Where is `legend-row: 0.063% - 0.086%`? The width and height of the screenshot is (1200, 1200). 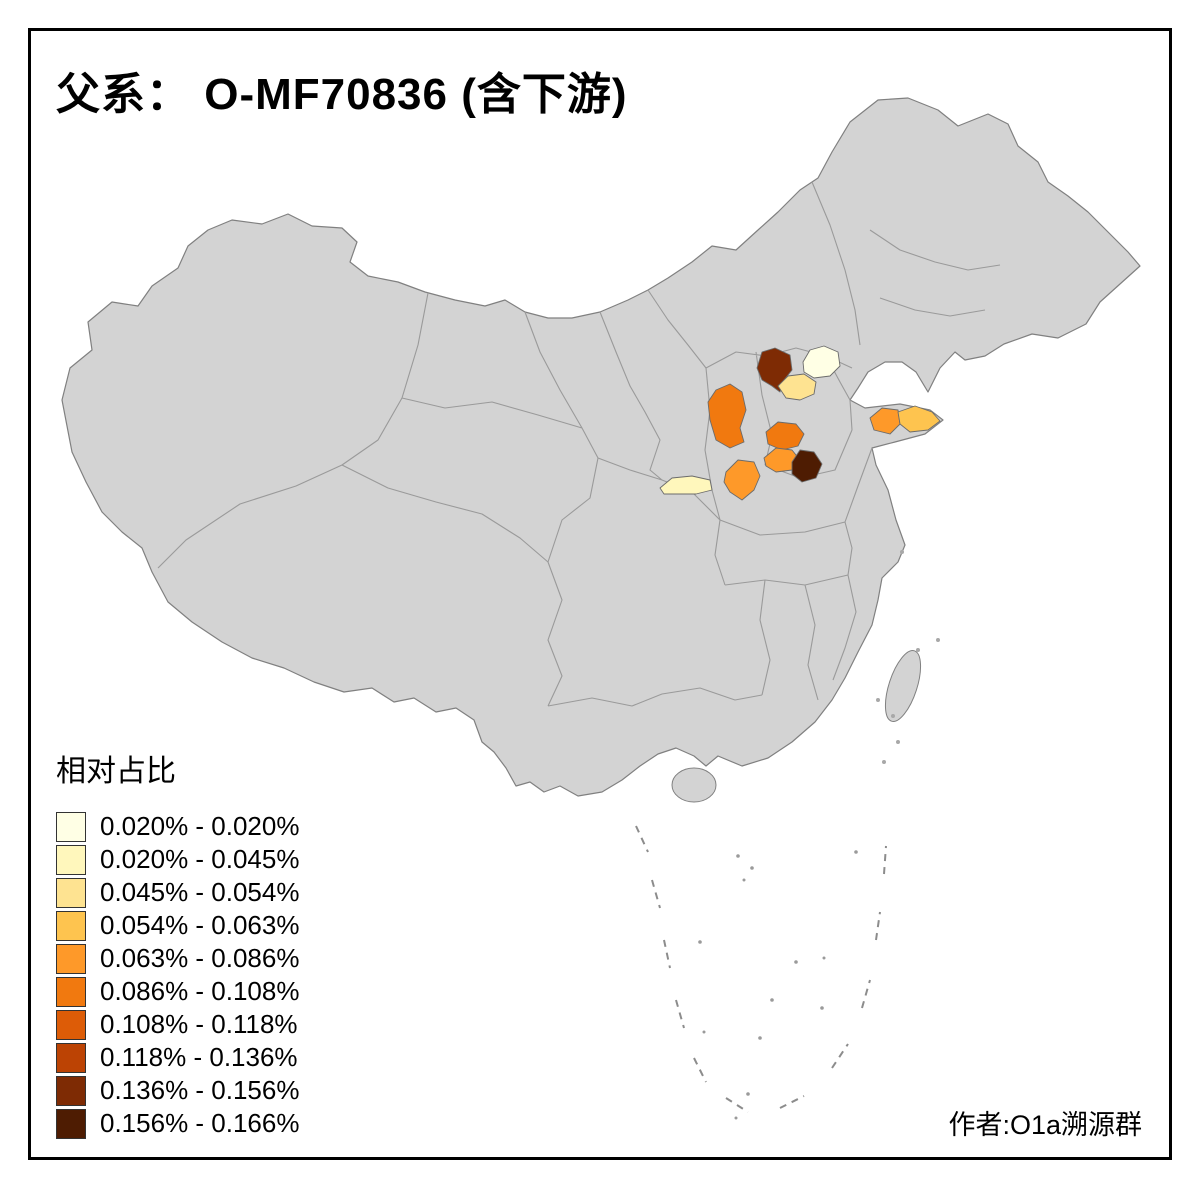
legend-row: 0.063% - 0.086% is located at coordinates (177, 958).